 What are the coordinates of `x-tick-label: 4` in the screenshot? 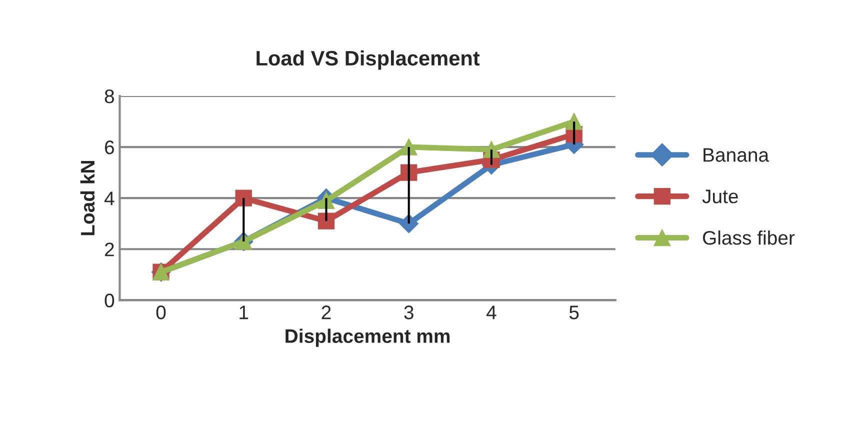 It's located at (491, 313).